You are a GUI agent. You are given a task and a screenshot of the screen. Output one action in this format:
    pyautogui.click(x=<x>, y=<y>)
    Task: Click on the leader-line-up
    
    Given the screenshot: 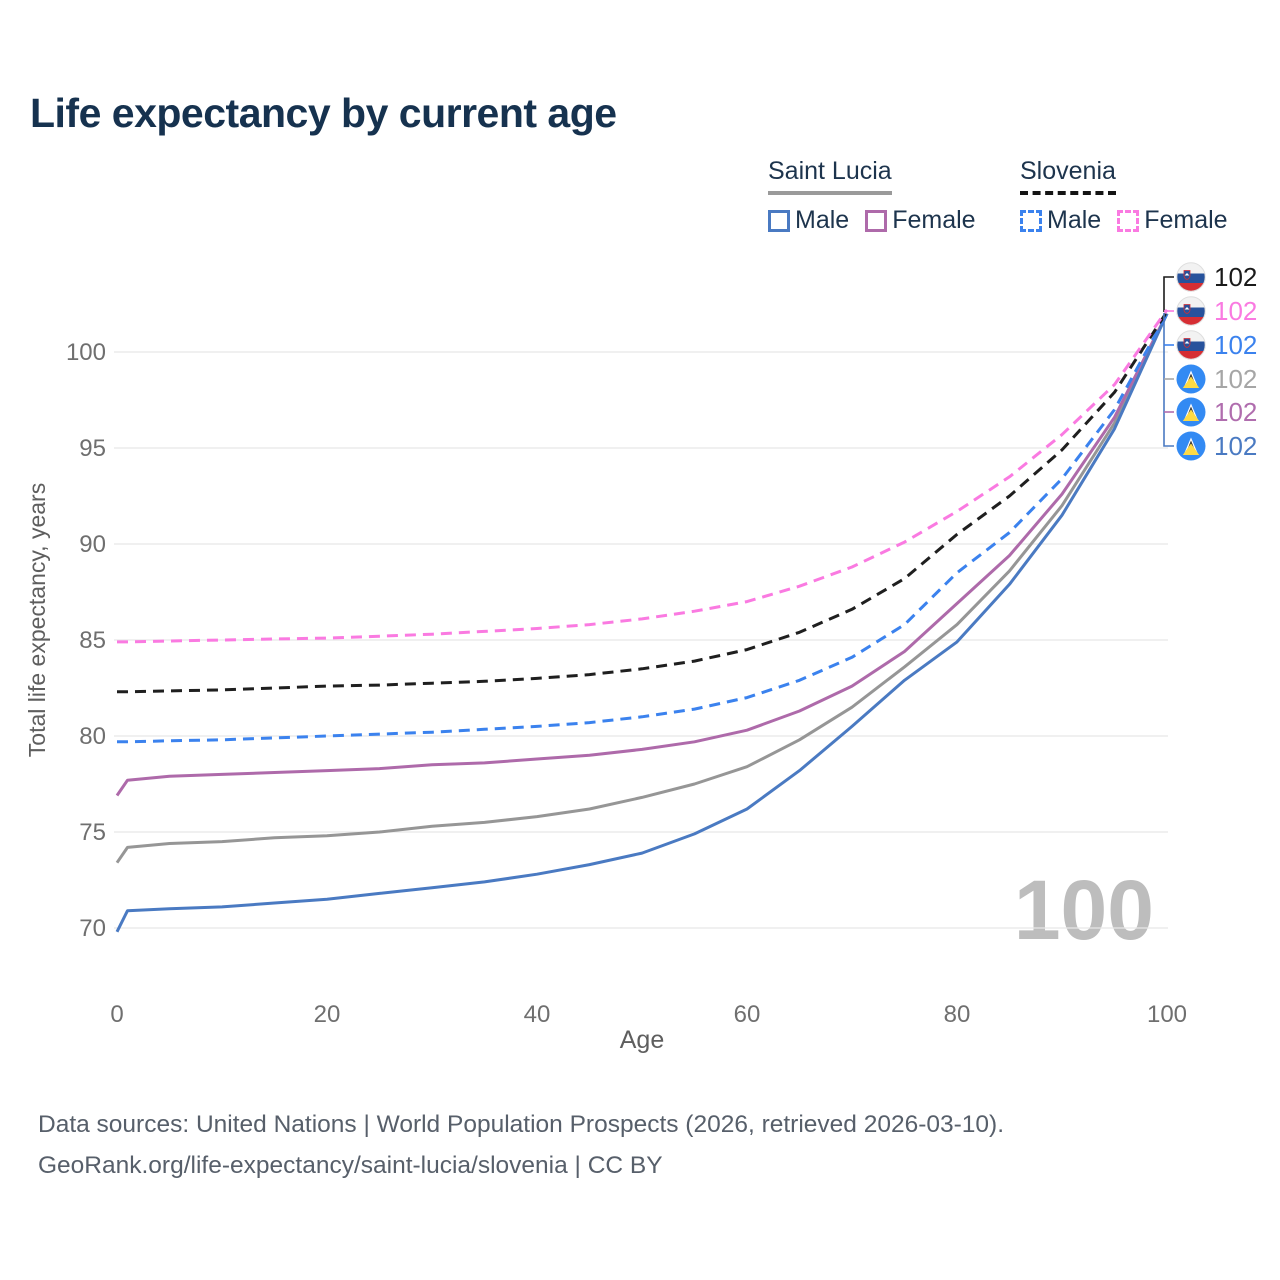 What is the action you would take?
    pyautogui.click(x=1168, y=294)
    